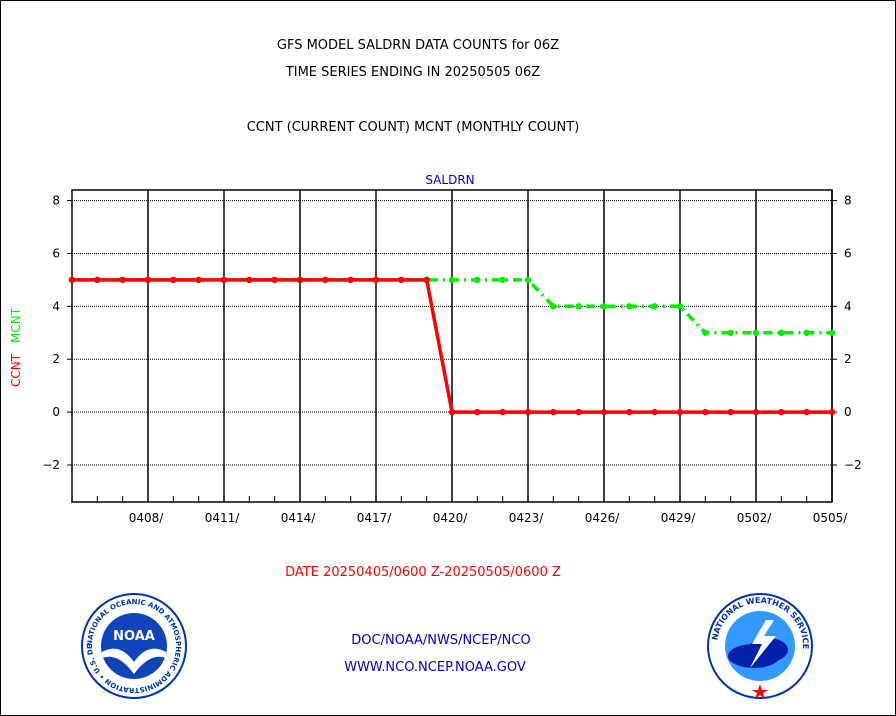 The image size is (896, 716). What do you see at coordinates (413, 72) in the screenshot?
I see `chart-title-line2: TIME SERIES ENDING IN 20250505 06Z` at bounding box center [413, 72].